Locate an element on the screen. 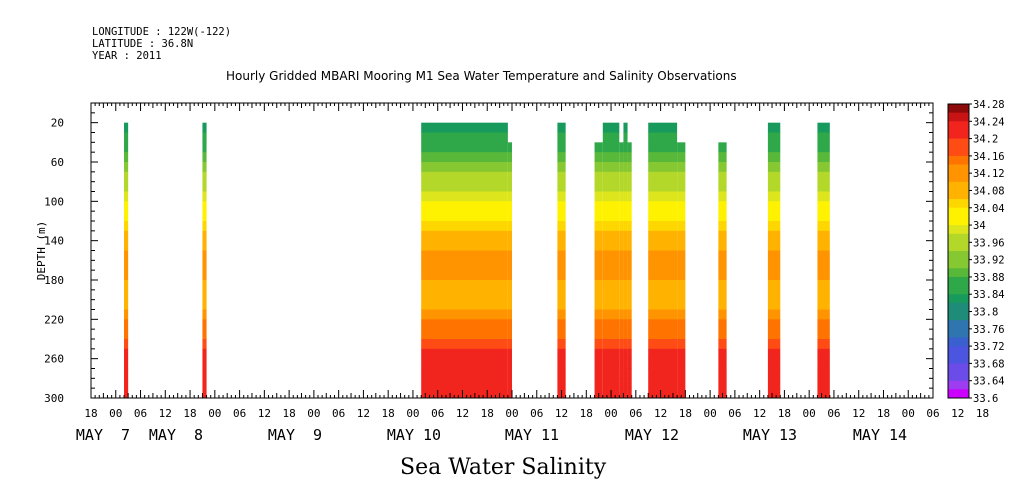 This screenshot has height=504, width=1009. colorbar-label: 34.16 is located at coordinates (989, 157).